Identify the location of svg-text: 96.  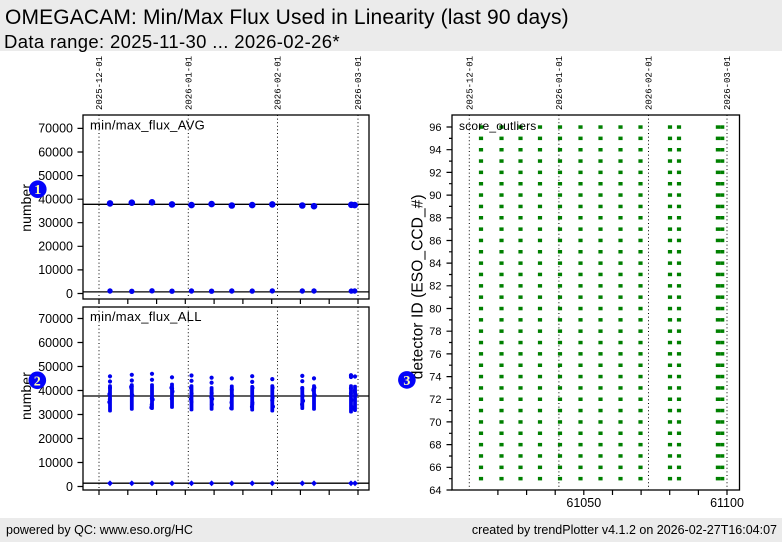
(435, 128).